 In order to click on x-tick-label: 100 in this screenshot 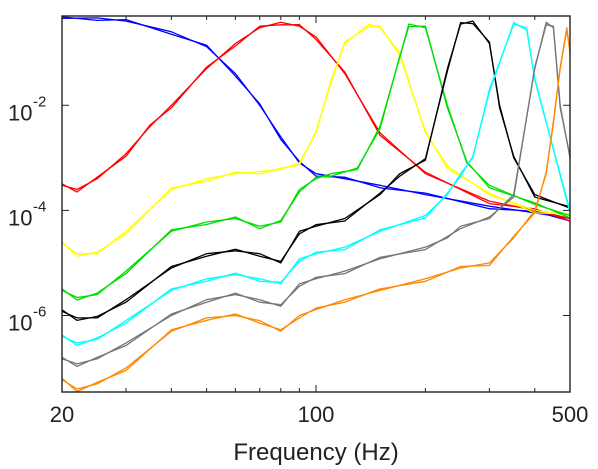, I will do `click(316, 414)`.